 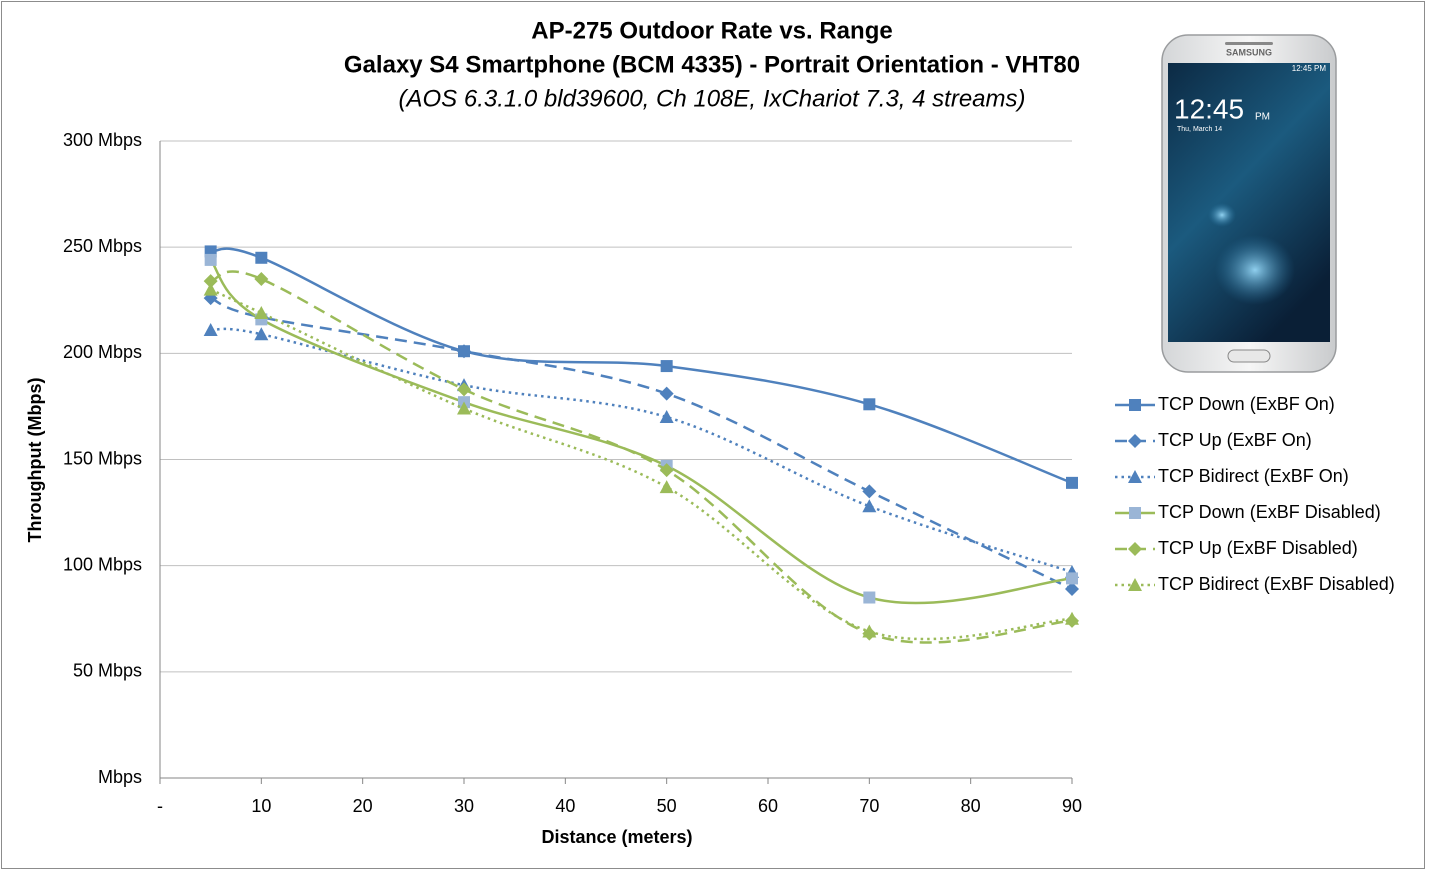 I want to click on legend-label: TCP Down (ExBF On), so click(x=1246, y=404).